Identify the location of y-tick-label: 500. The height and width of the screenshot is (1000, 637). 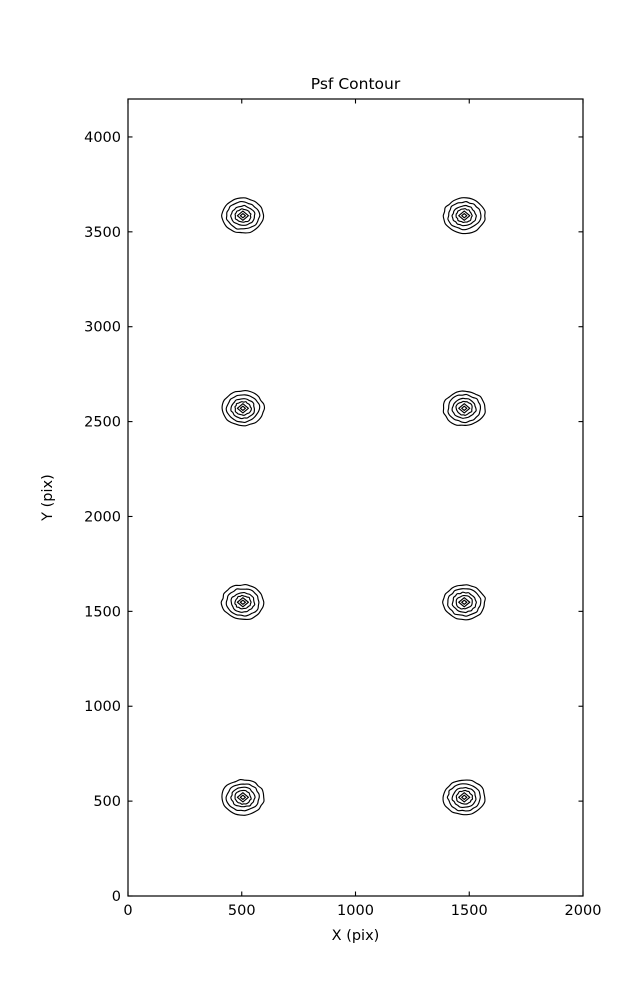
(107, 802).